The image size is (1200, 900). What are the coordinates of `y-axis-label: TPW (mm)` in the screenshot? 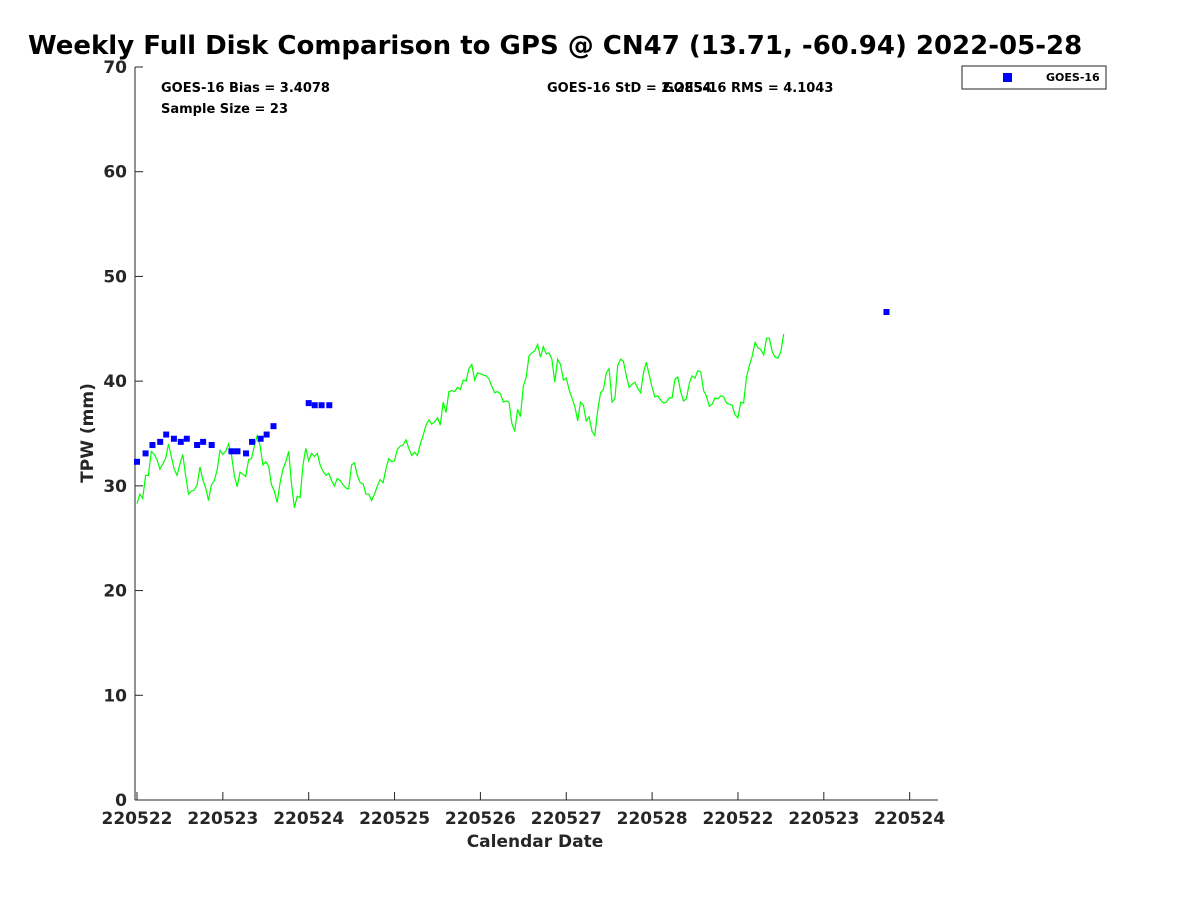 It's located at (88, 433).